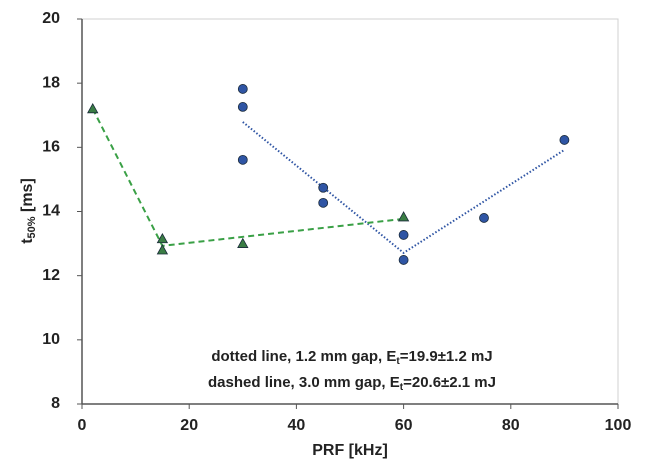 Image resolution: width=646 pixels, height=466 pixels. What do you see at coordinates (51, 211) in the screenshot?
I see `y-tick-label: 14` at bounding box center [51, 211].